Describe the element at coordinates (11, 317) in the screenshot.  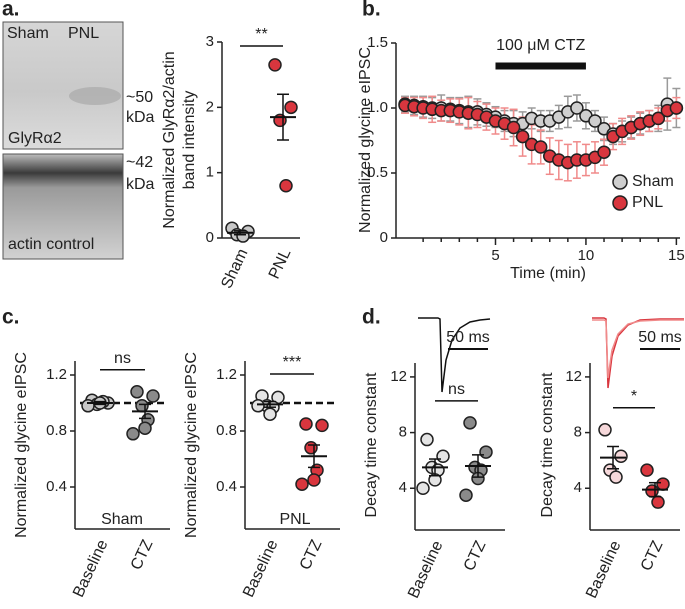
I see `panel-label: c.` at that location.